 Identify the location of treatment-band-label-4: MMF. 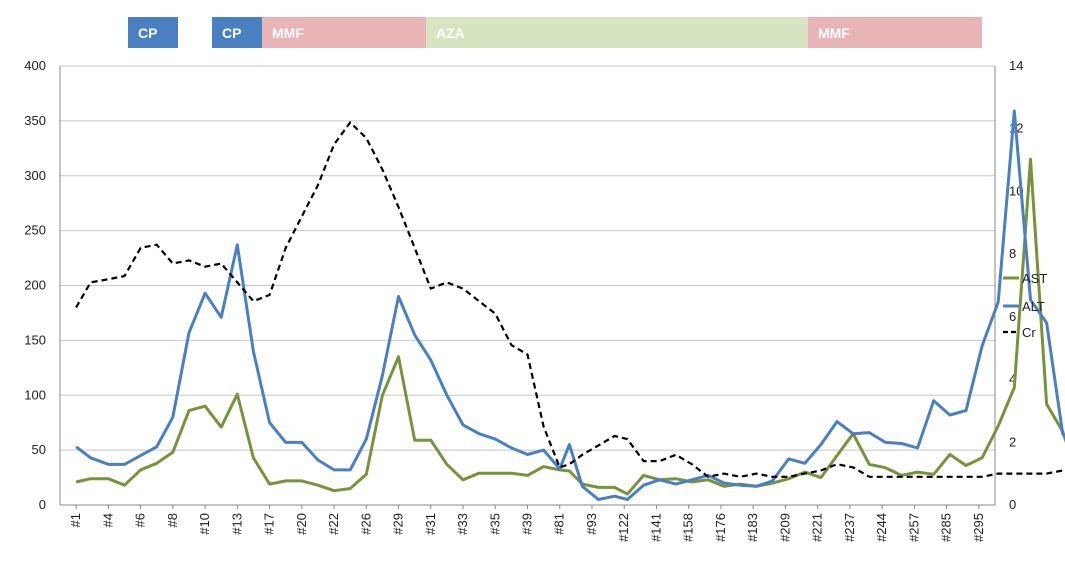
(834, 33).